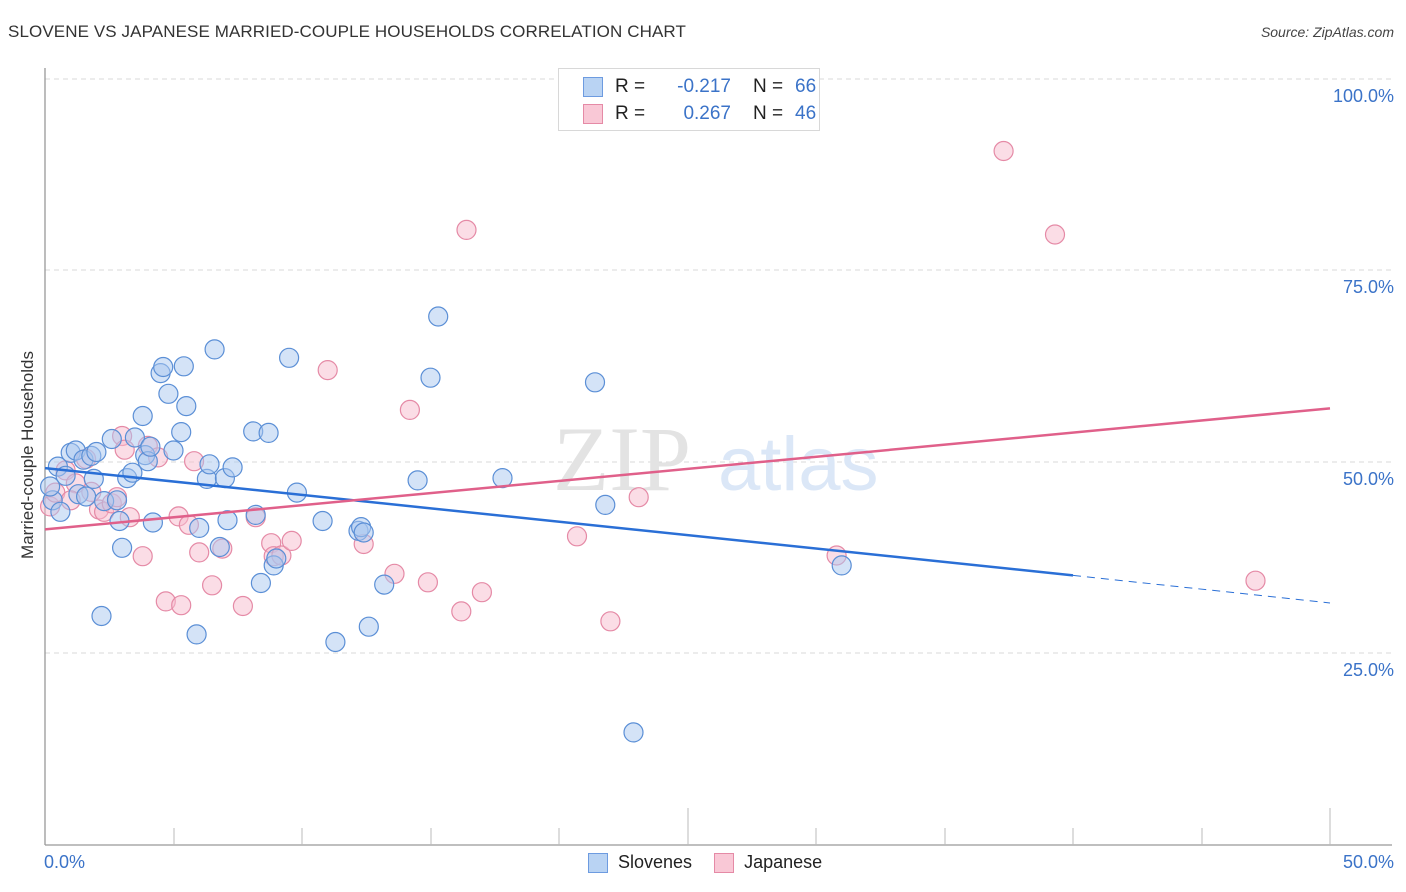  I want to click on legend-label-japanese: Japanese, so click(783, 862).